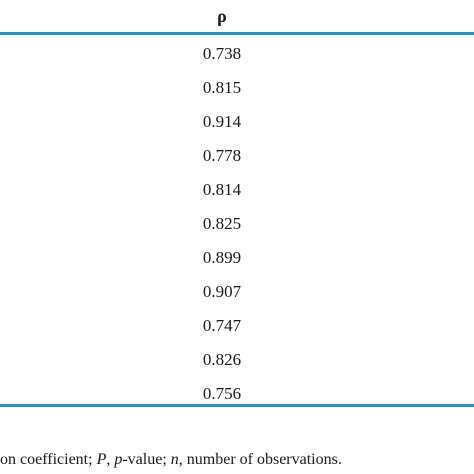 The height and width of the screenshot is (474, 474). Describe the element at coordinates (174, 459) in the screenshot. I see `footnote-n-symbol: n` at that location.